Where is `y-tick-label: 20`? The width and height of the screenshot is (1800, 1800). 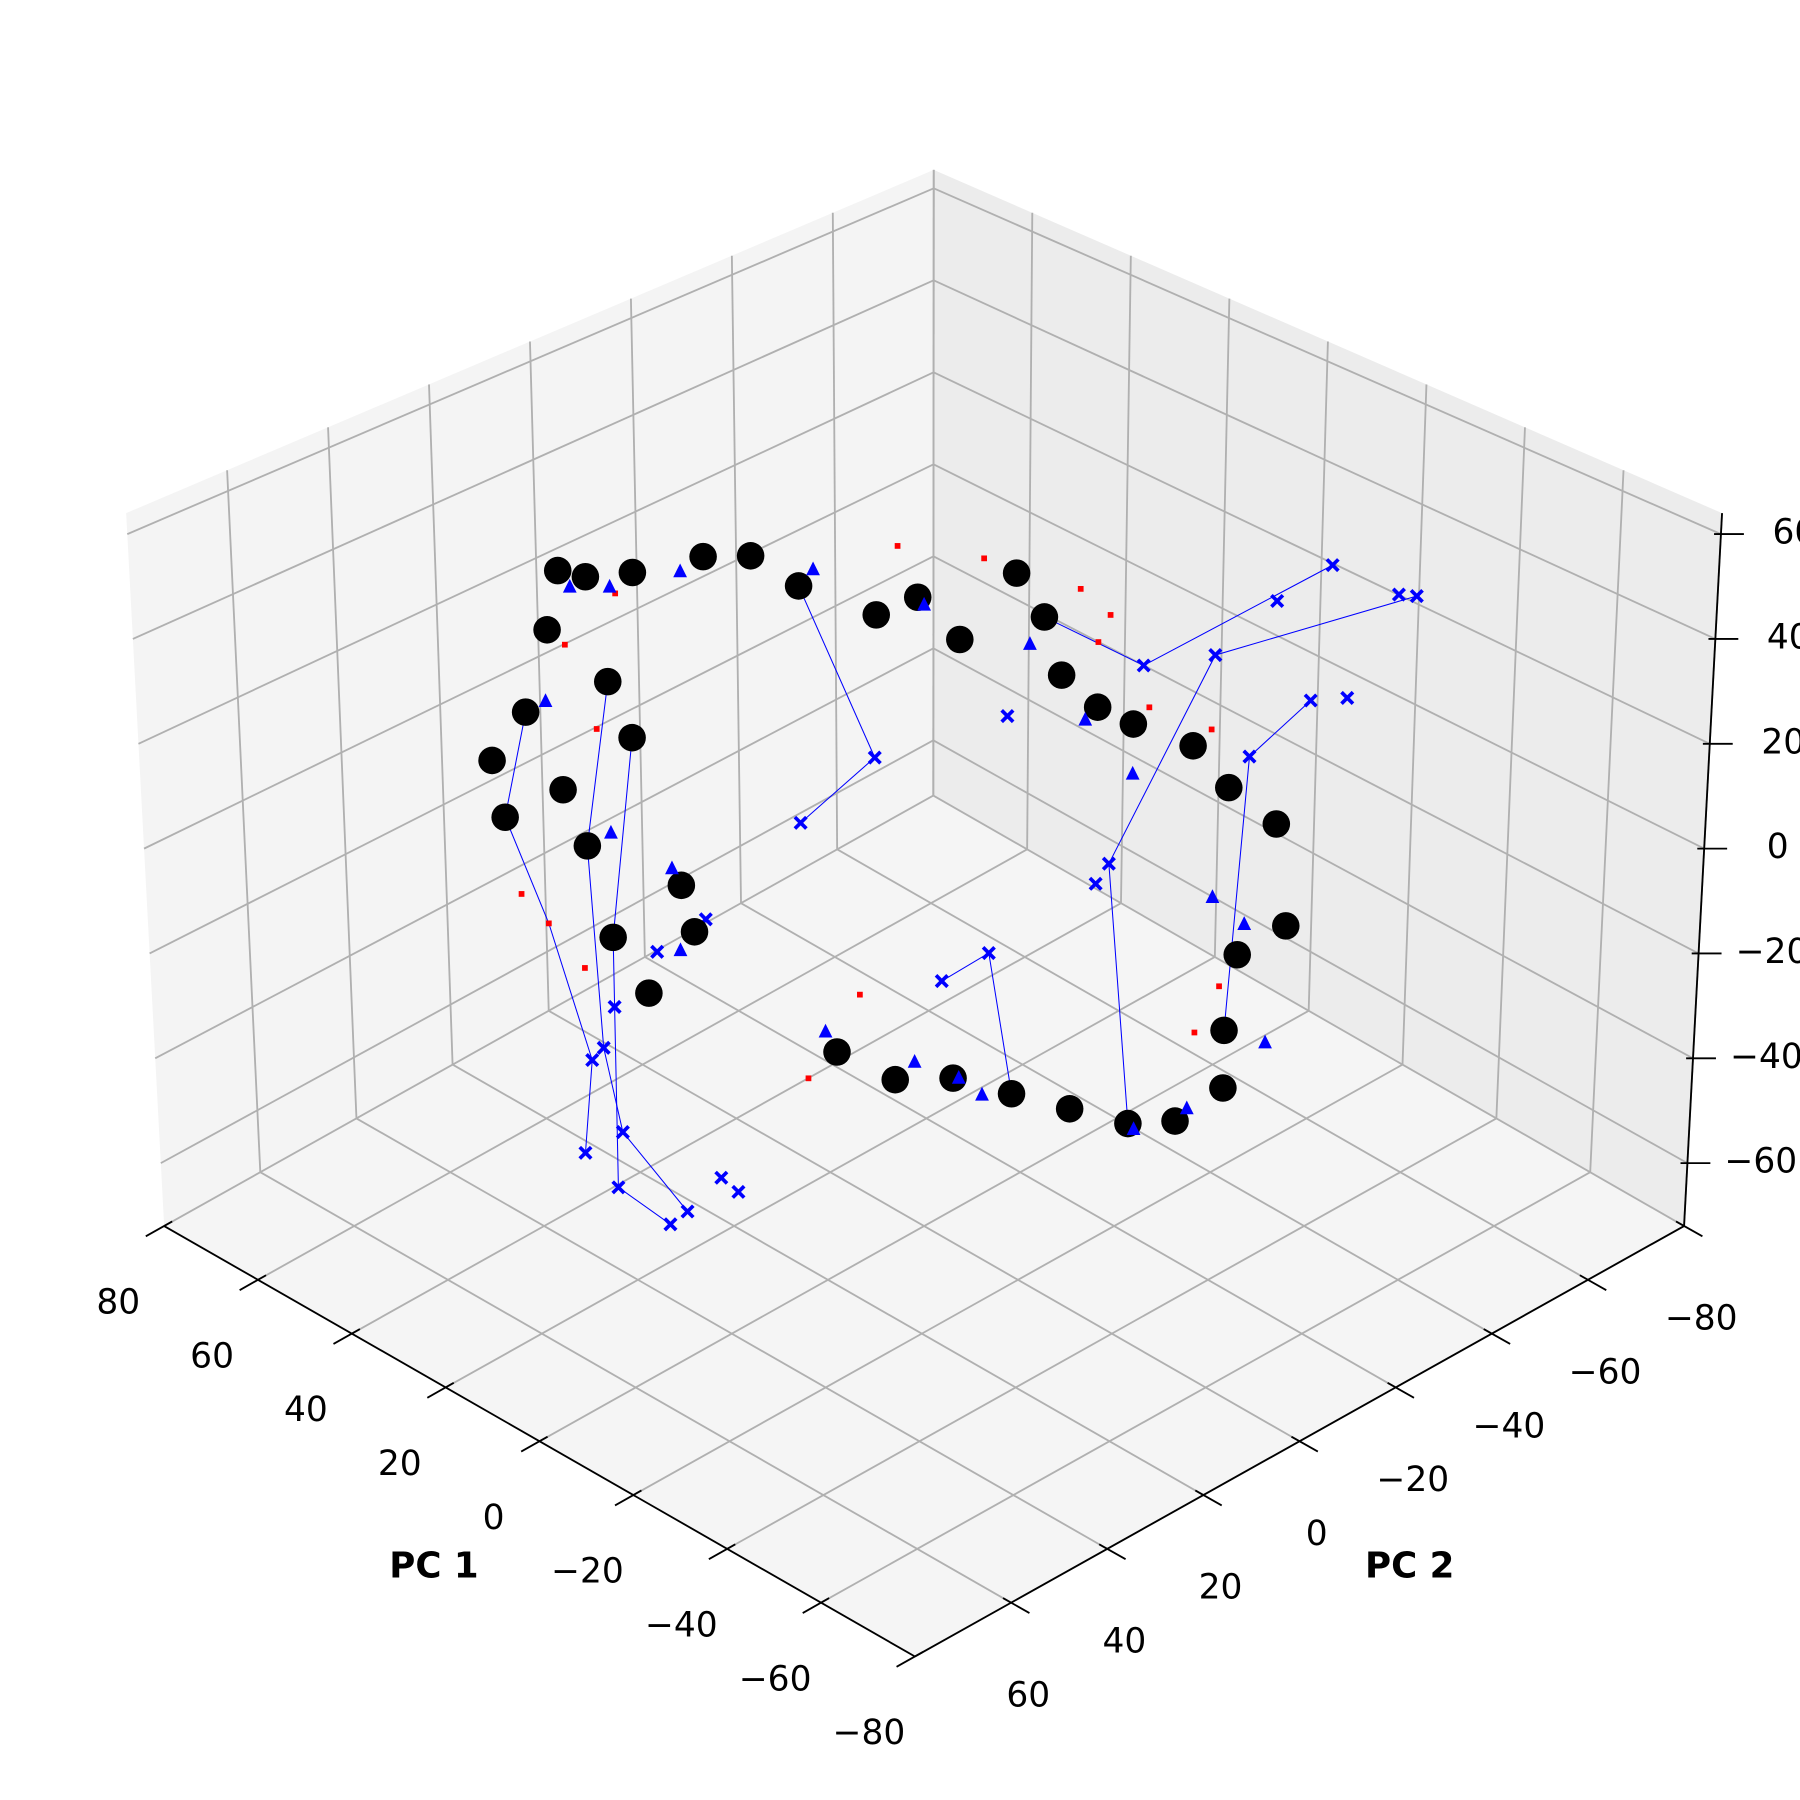 y-tick-label: 20 is located at coordinates (1221, 1588).